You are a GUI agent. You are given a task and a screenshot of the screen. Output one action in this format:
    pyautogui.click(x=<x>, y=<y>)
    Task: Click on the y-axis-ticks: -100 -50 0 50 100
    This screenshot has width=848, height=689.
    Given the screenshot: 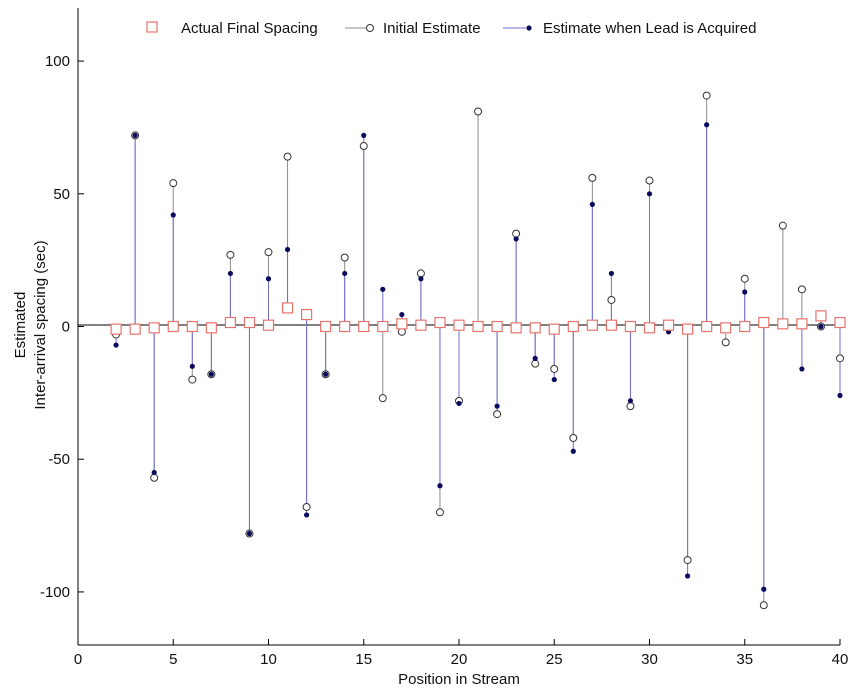 What is the action you would take?
    pyautogui.click(x=62, y=327)
    